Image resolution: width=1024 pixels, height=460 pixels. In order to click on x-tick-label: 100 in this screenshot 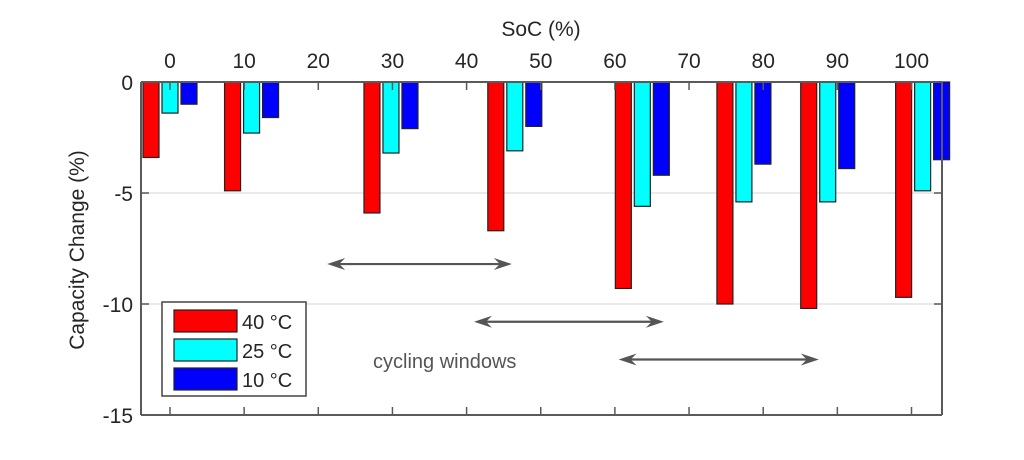, I will do `click(911, 61)`.